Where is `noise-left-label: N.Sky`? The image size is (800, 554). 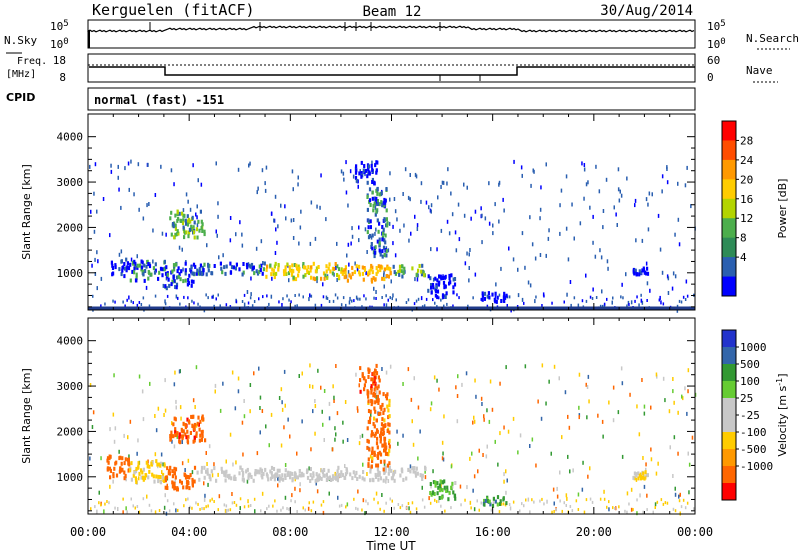 noise-left-label: N.Sky is located at coordinates (20, 40).